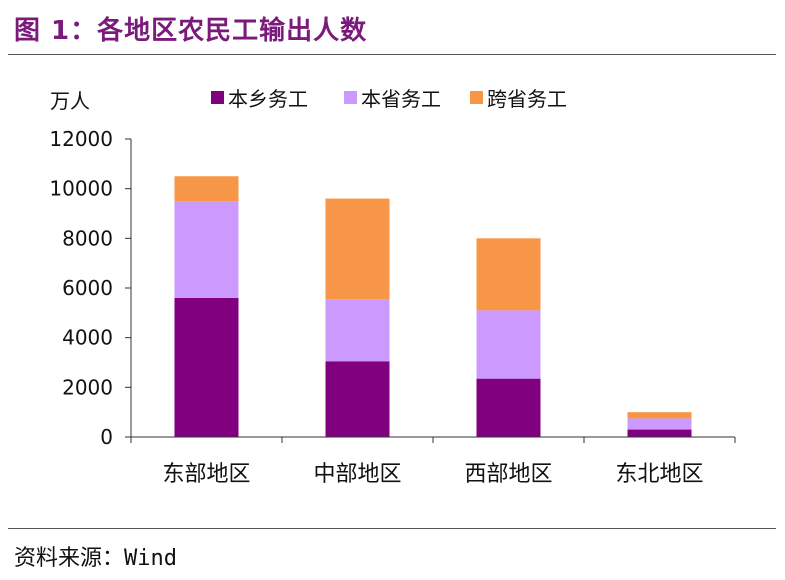 The height and width of the screenshot is (580, 785). Describe the element at coordinates (87, 238) in the screenshot. I see `y-tick-label: 8000` at that location.